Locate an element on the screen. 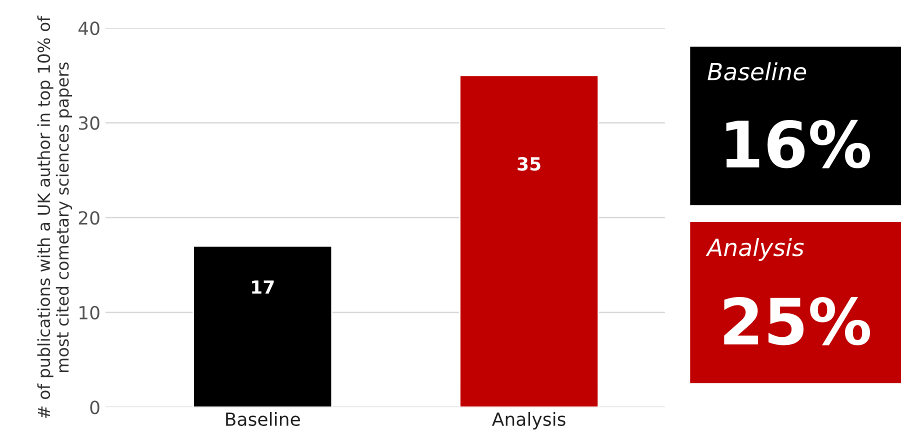 Image resolution: width=901 pixels, height=445 pixels. y-tick-label: 0 is located at coordinates (95, 407).